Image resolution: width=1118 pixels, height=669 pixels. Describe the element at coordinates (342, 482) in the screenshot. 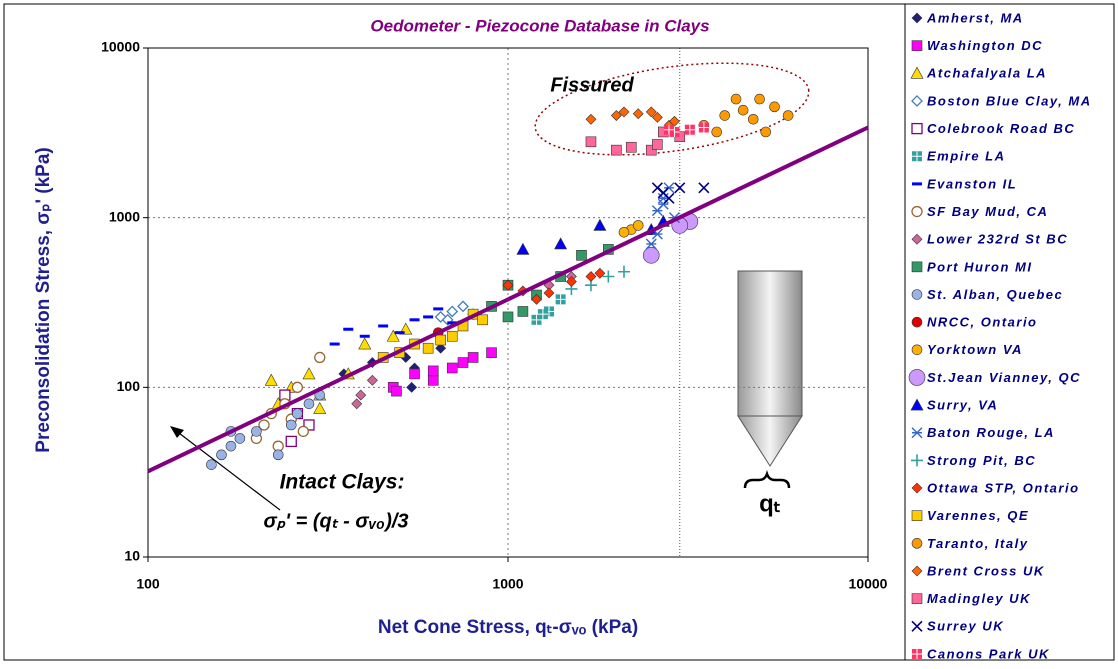

I see `annotation: Intact Clays:` at that location.